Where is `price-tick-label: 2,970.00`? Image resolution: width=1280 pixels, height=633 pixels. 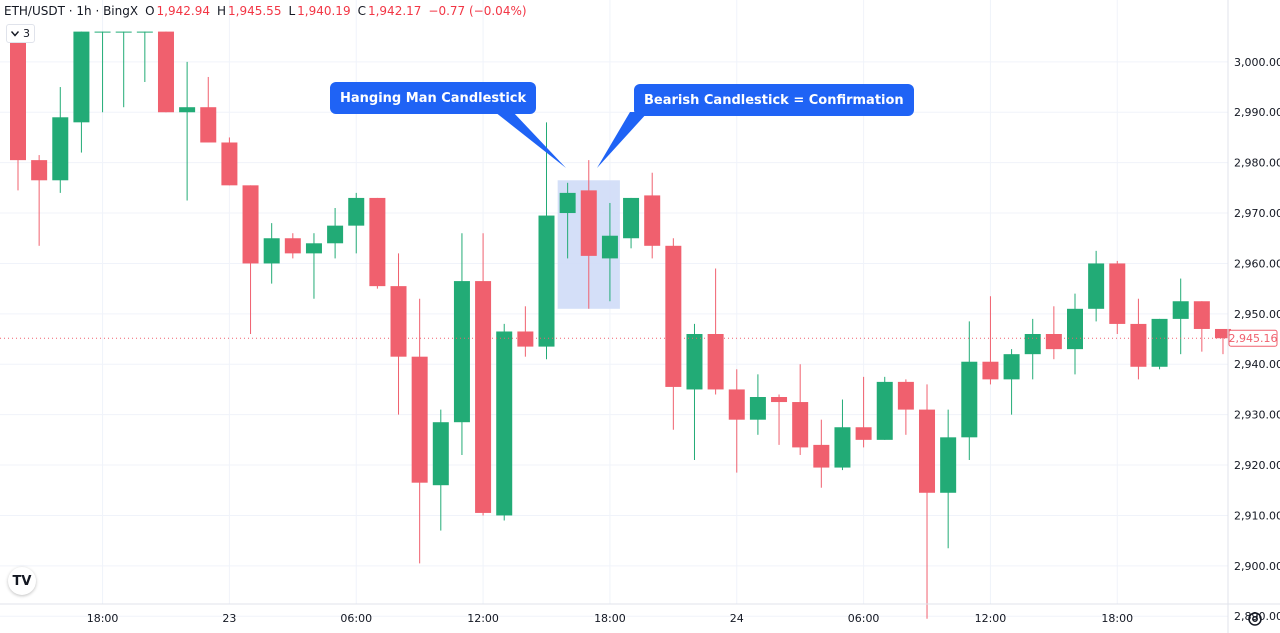 price-tick-label: 2,970.00 is located at coordinates (1257, 213).